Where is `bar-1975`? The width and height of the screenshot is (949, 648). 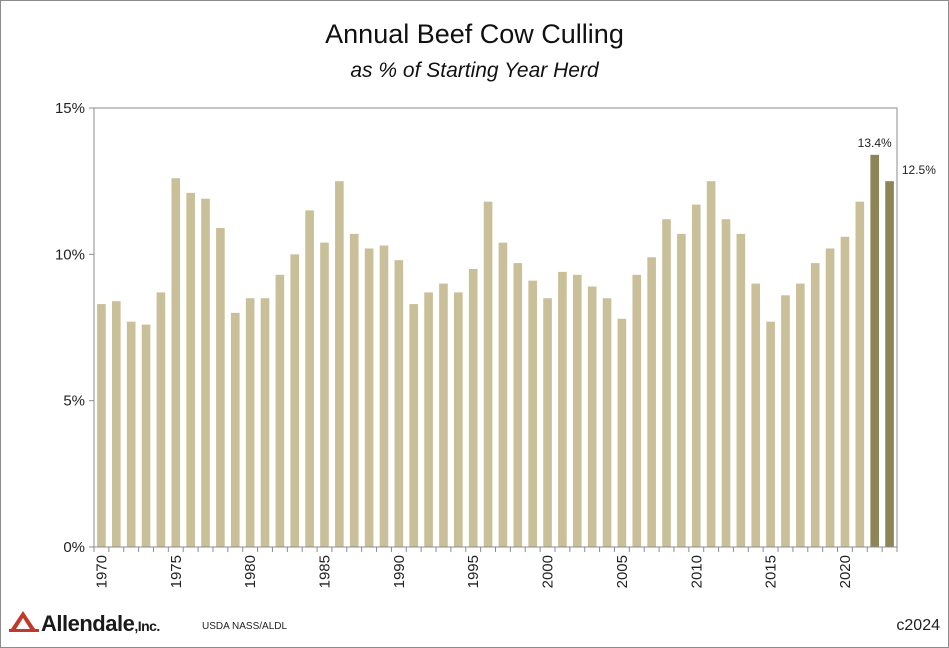
bar-1975 is located at coordinates (176, 363).